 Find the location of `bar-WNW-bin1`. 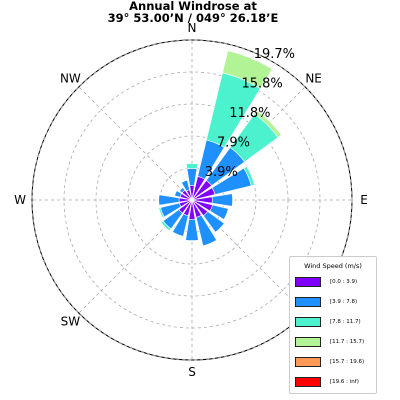

bar-WNW-bin1 is located at coordinates (178, 194).